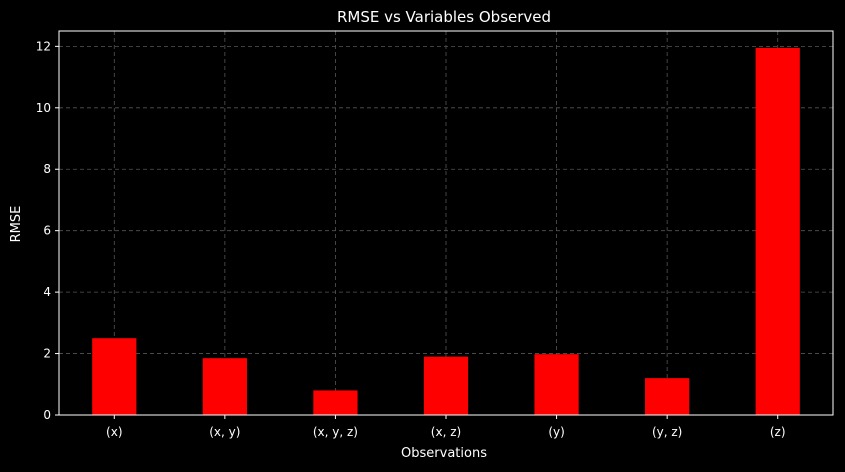 Image resolution: width=845 pixels, height=472 pixels. I want to click on x-tick-label: (y, z), so click(667, 432).